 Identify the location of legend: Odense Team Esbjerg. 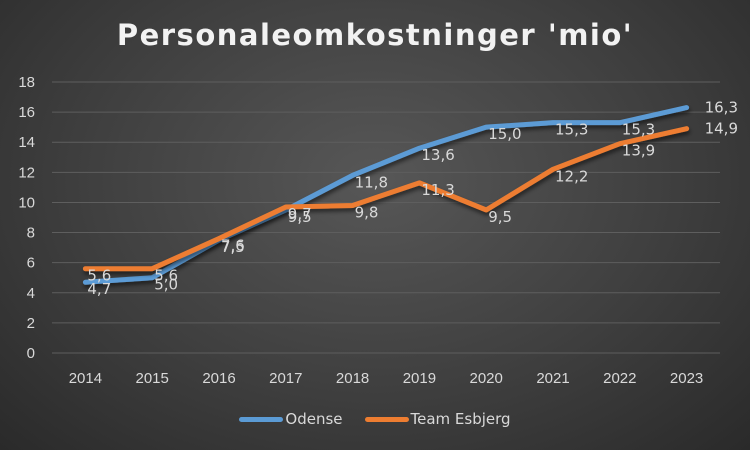
(375, 419).